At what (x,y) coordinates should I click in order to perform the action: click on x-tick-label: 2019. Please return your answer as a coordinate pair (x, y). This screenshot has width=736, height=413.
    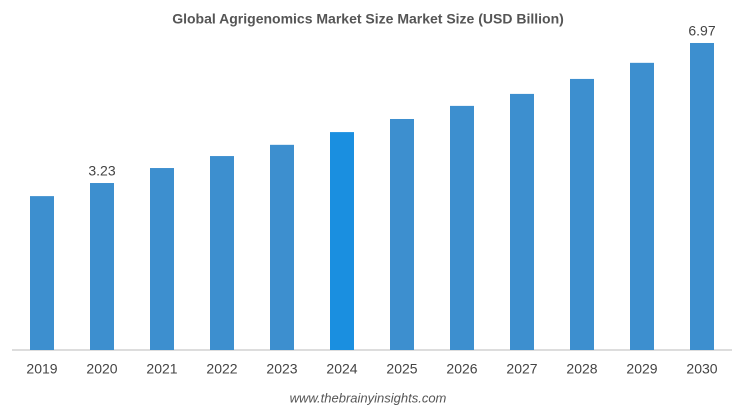
    Looking at the image, I should click on (41, 369).